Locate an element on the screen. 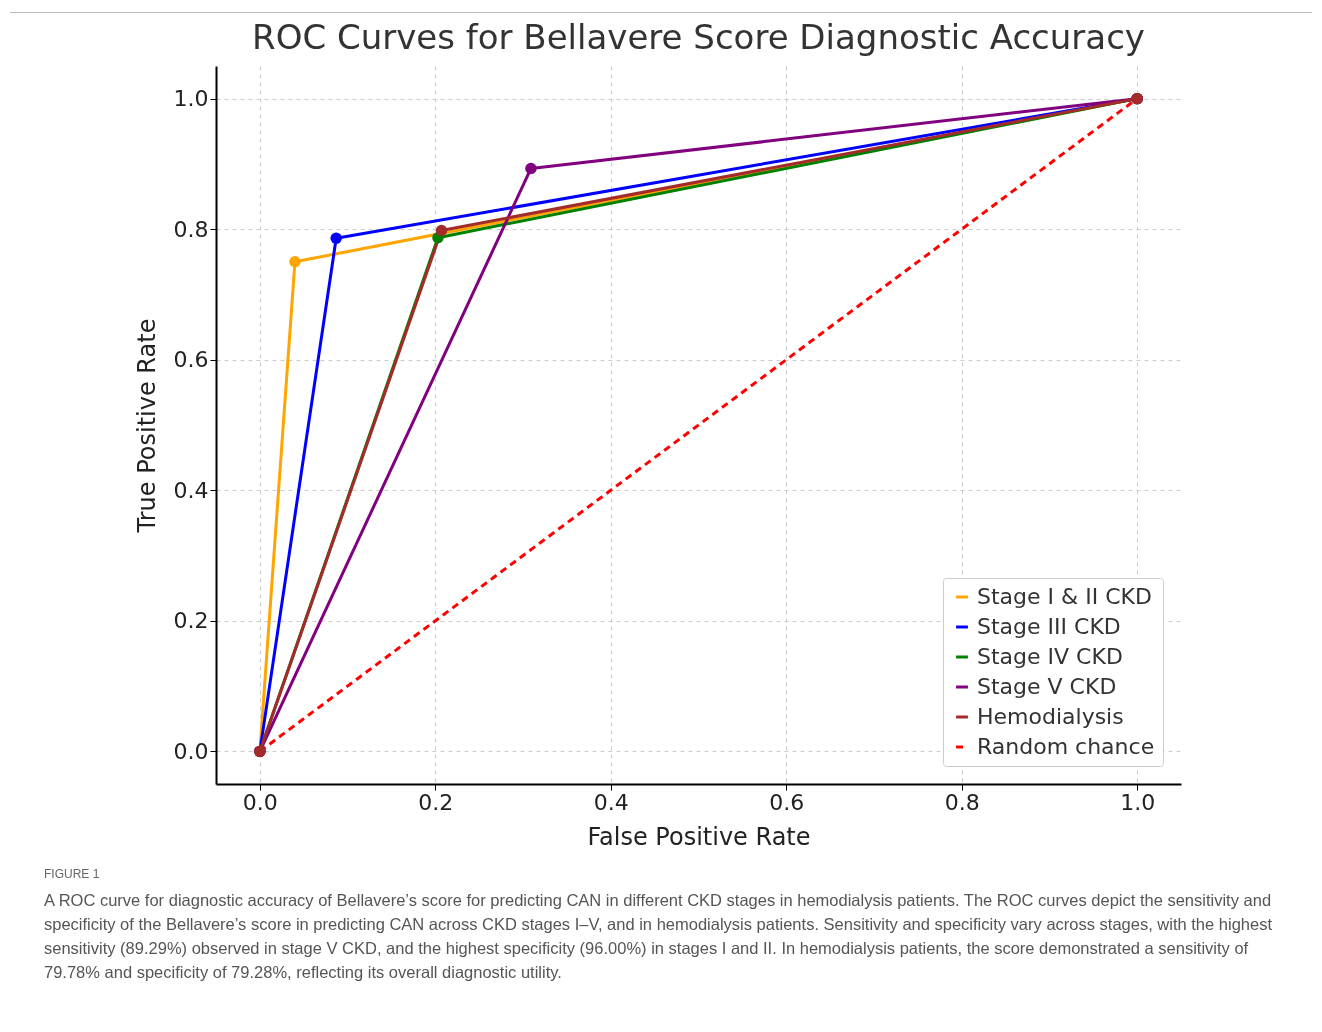 The image size is (1322, 1032). x-tick-label: 0.6 is located at coordinates (787, 802).